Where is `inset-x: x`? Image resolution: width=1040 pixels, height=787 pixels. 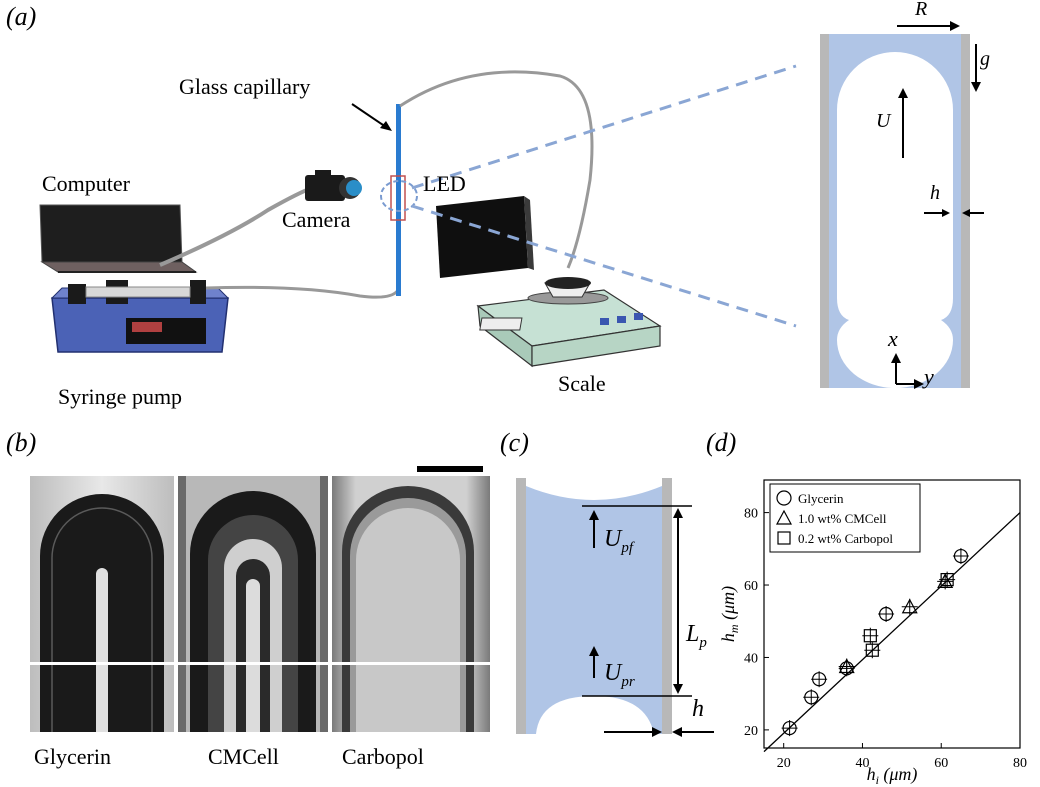
inset-x: x is located at coordinates (893, 338).